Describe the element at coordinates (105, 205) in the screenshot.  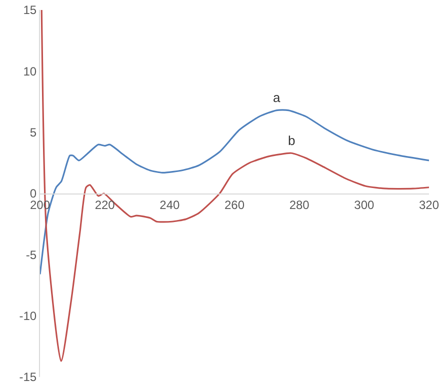
I see `x-tick-label: 220` at that location.